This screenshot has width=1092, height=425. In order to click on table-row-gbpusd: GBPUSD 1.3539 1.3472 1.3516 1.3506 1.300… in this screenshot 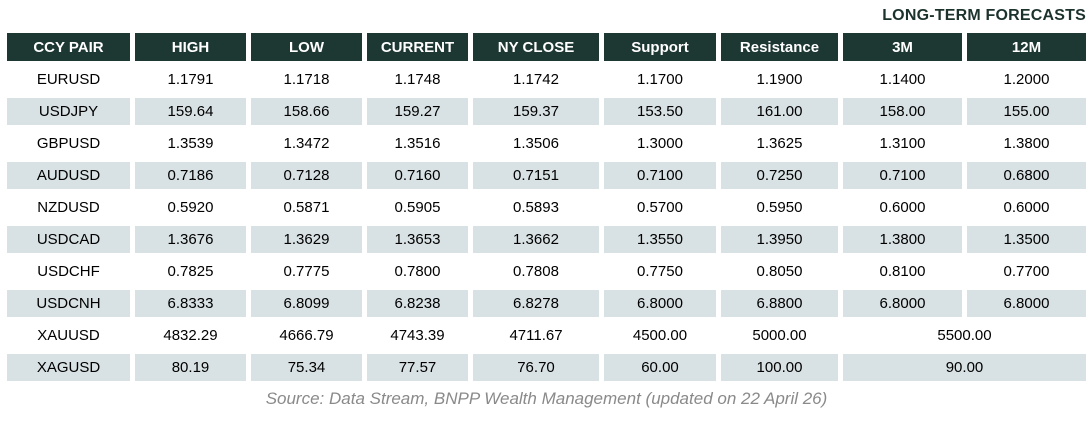, I will do `click(546, 143)`.